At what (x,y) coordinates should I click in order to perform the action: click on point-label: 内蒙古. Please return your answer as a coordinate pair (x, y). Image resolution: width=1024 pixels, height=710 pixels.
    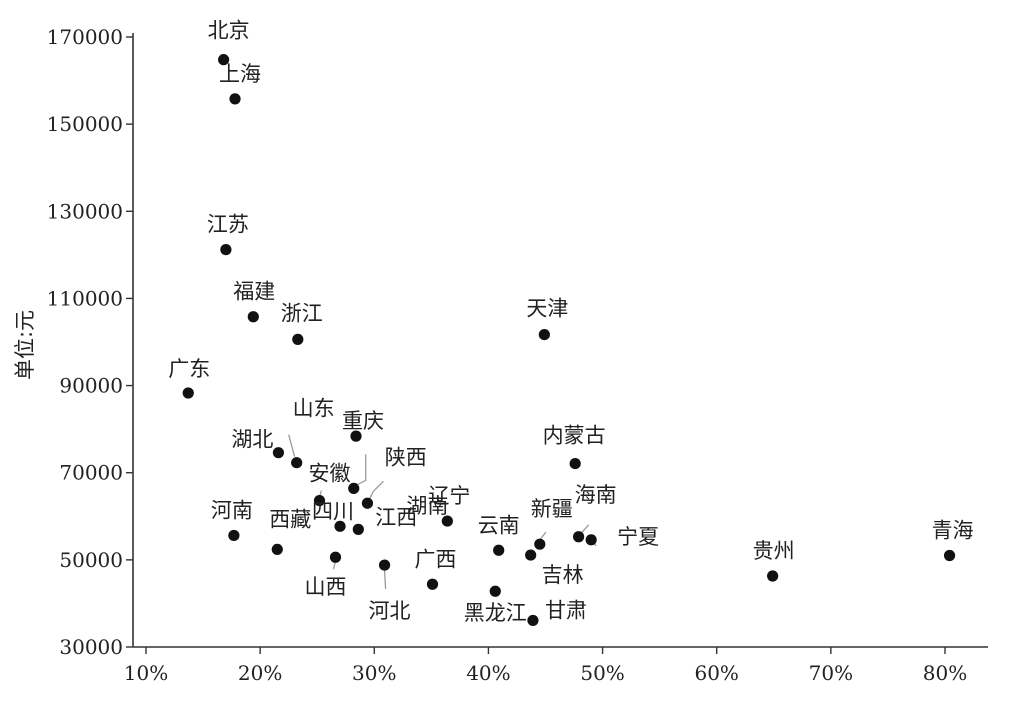
    Looking at the image, I should click on (574, 436).